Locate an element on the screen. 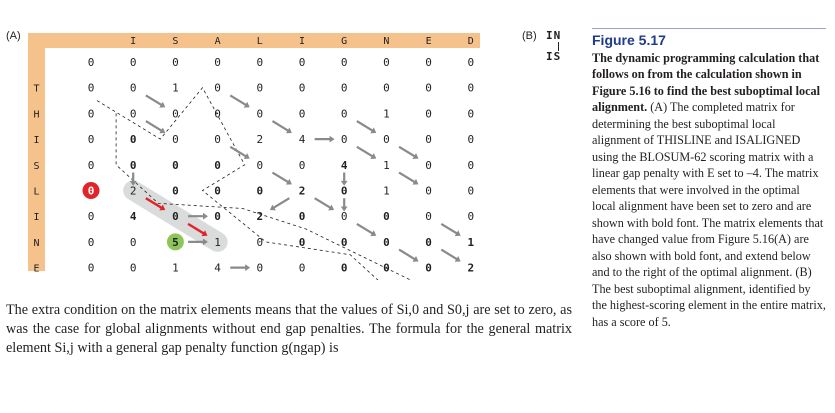 The width and height of the screenshot is (835, 413). cell-7-1: 0 is located at coordinates (133, 242).